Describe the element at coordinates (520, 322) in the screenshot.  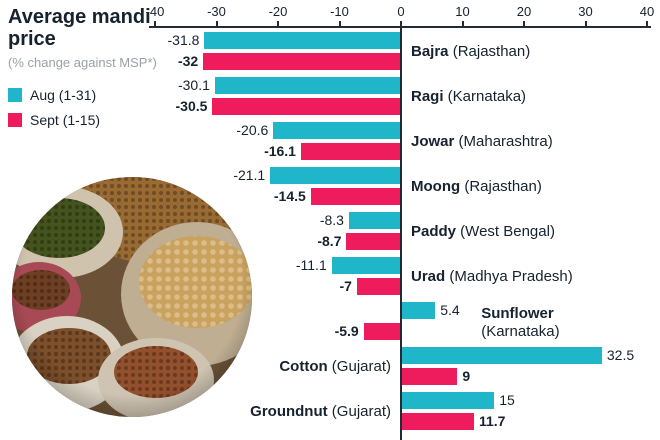
I see `label-sunflower: Sunflower (Karnataka)` at that location.